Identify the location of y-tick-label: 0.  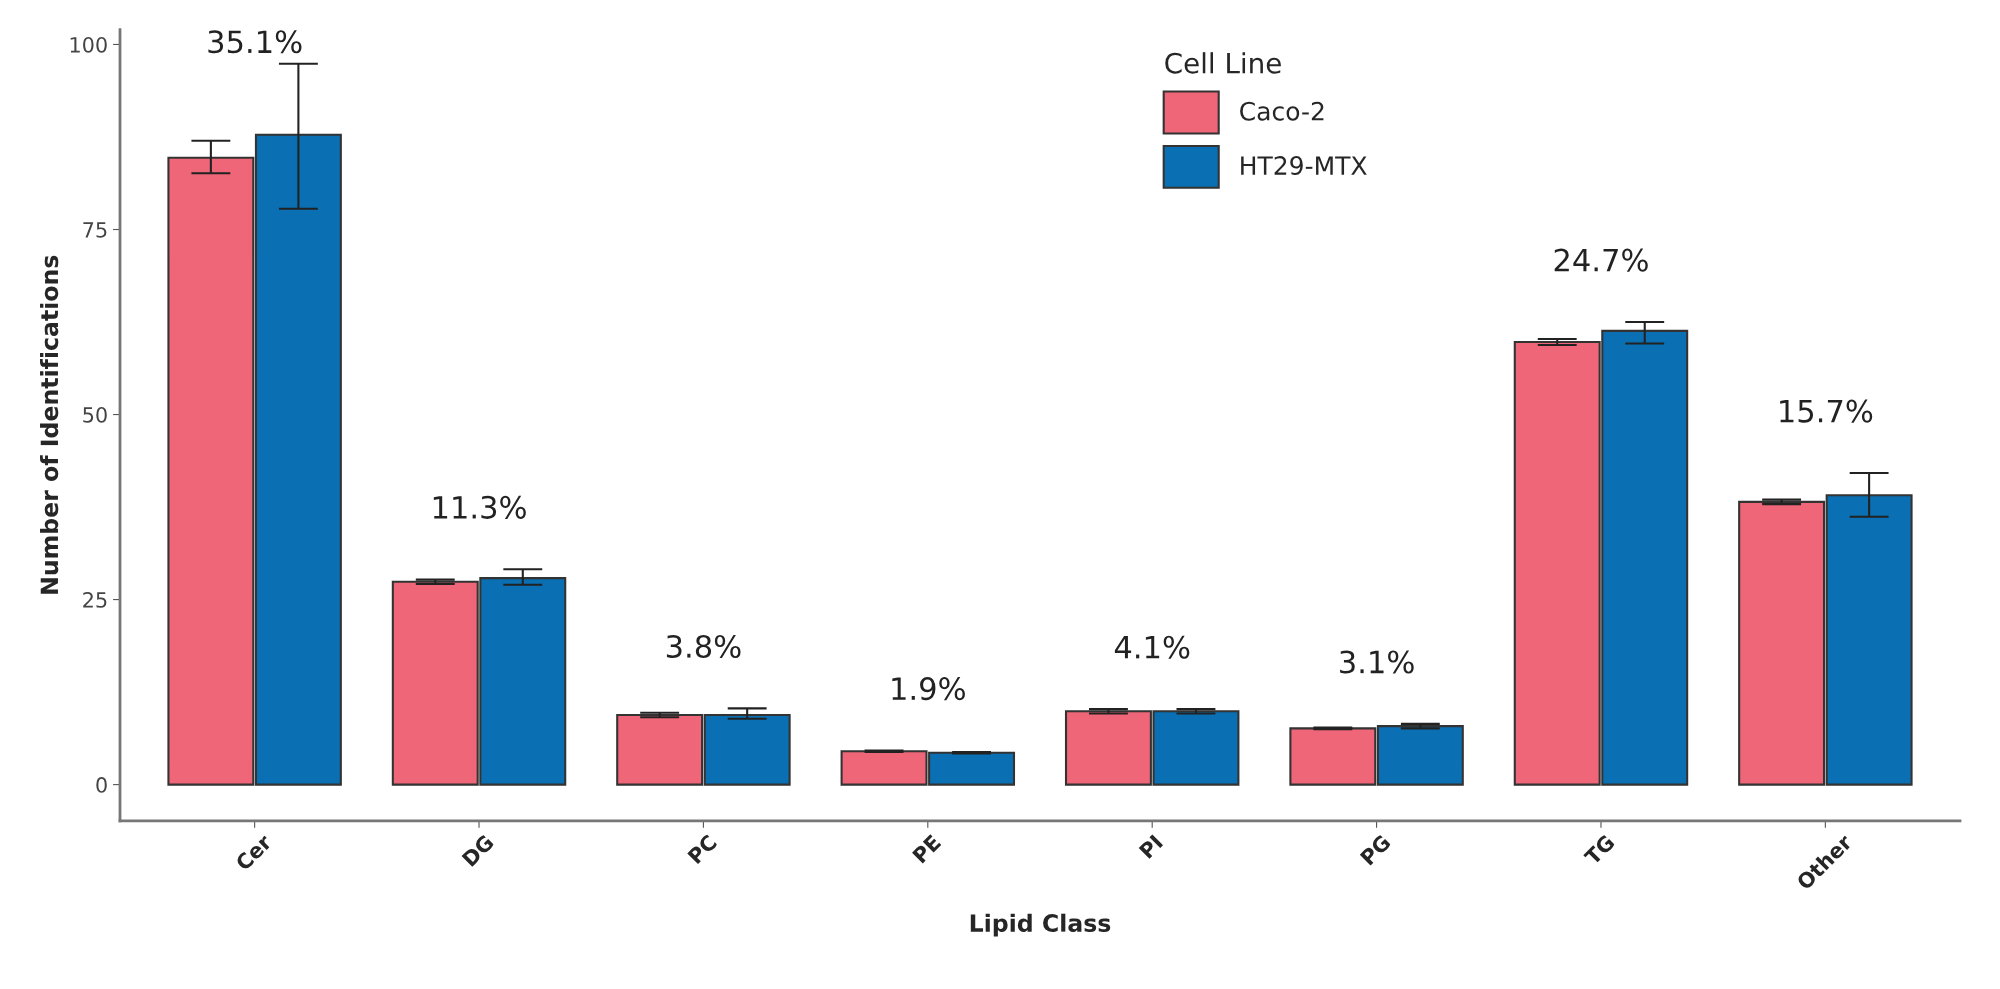
(101, 785).